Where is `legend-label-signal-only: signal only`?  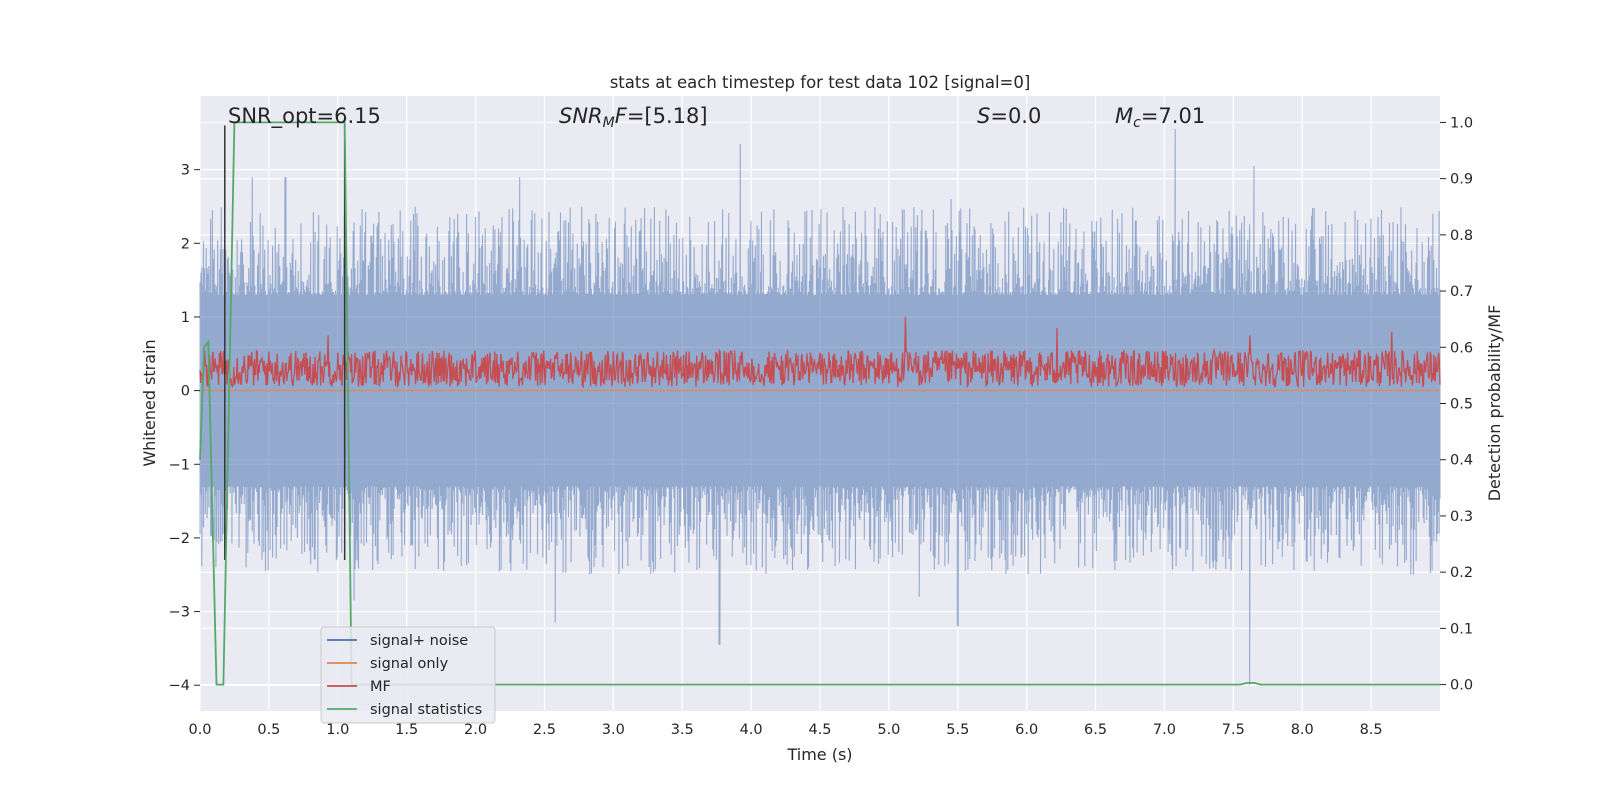 legend-label-signal-only: signal only is located at coordinates (409, 664).